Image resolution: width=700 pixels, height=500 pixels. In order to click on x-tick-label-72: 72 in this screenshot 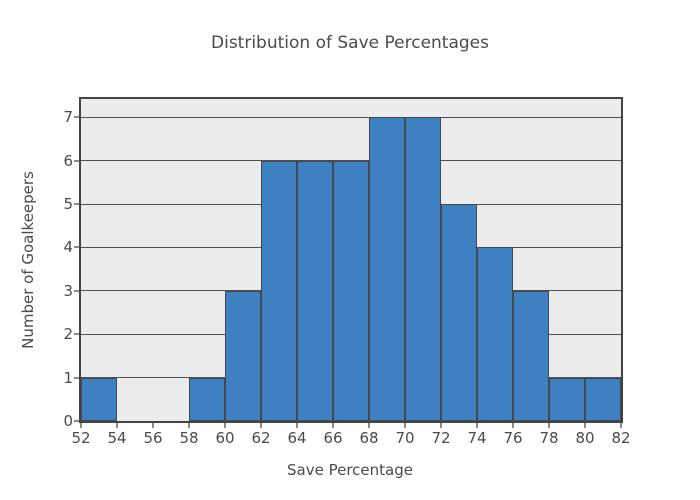, I will do `click(441, 438)`.